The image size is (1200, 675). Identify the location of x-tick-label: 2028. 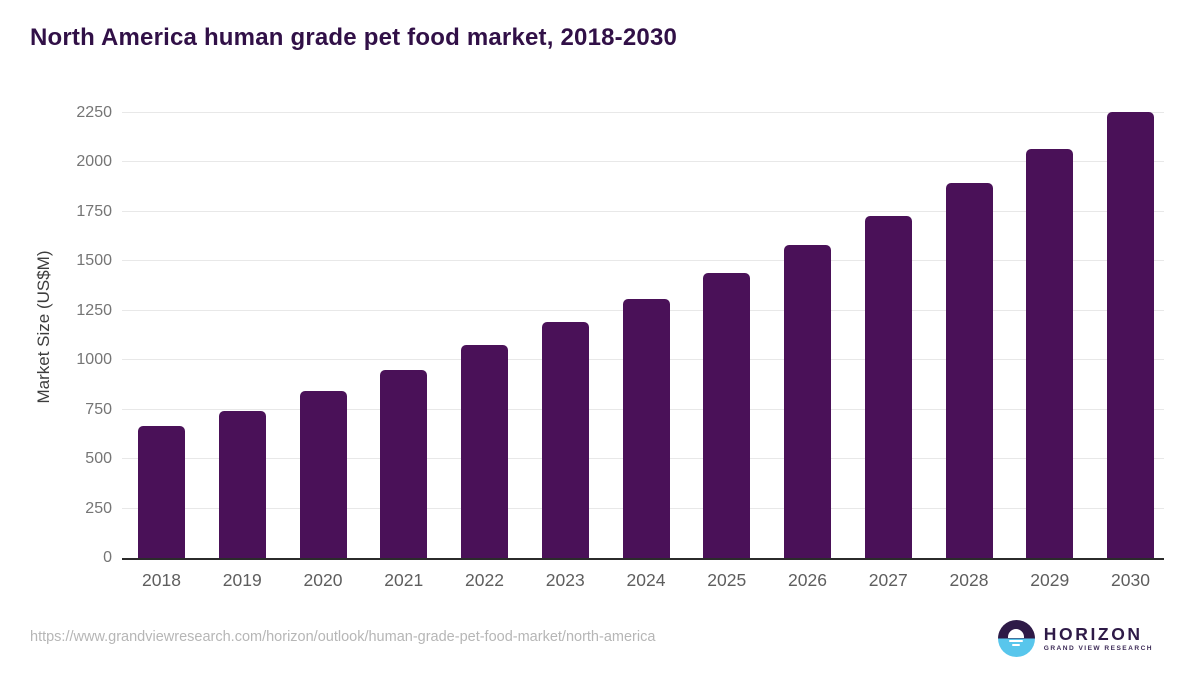
(969, 580).